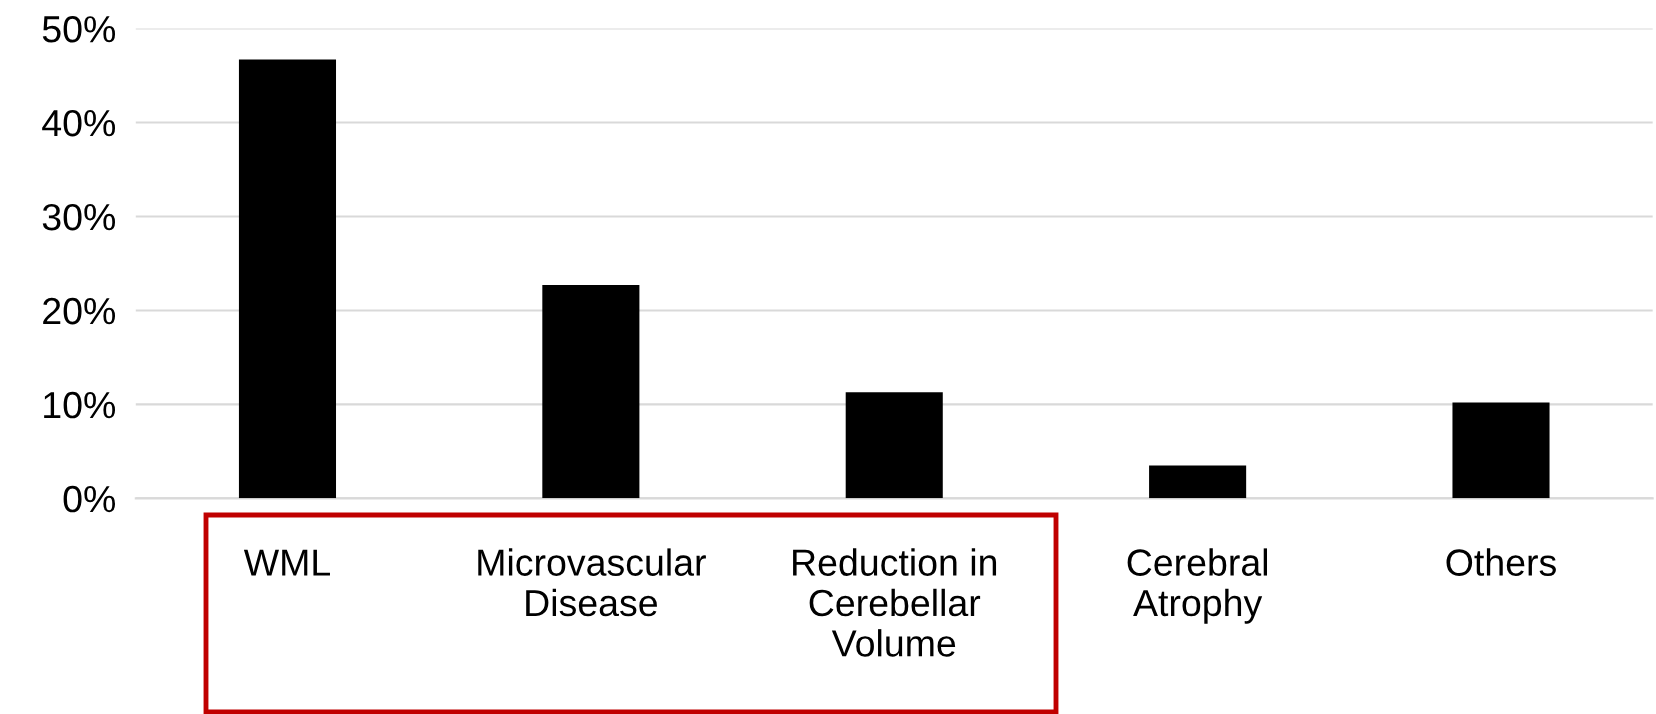 The height and width of the screenshot is (714, 1656). What do you see at coordinates (89, 499) in the screenshot?
I see `y-tick-label: 0%` at bounding box center [89, 499].